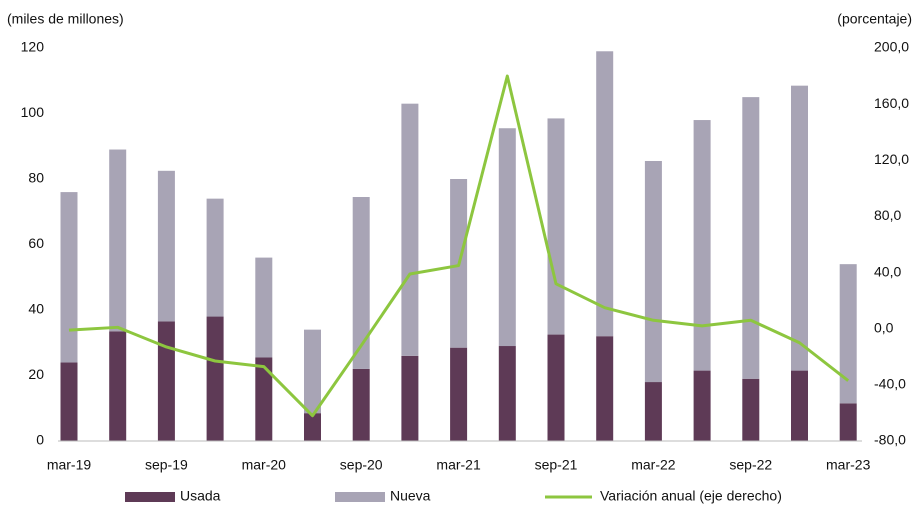  Describe the element at coordinates (891, 159) in the screenshot. I see `y2-tick-label: 120,0` at that location.